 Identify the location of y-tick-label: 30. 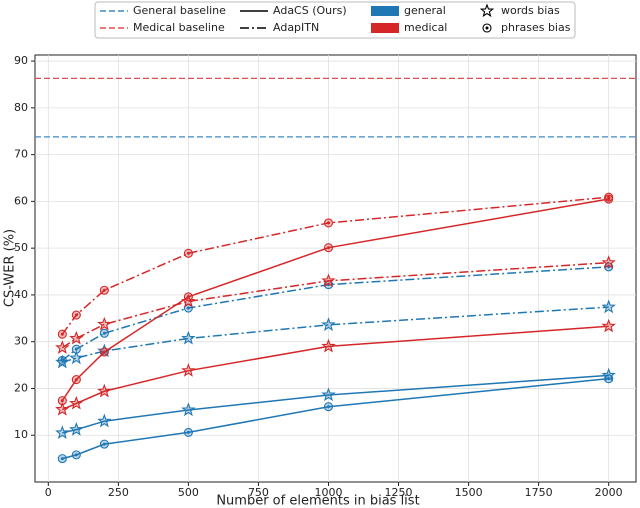
(21, 341).